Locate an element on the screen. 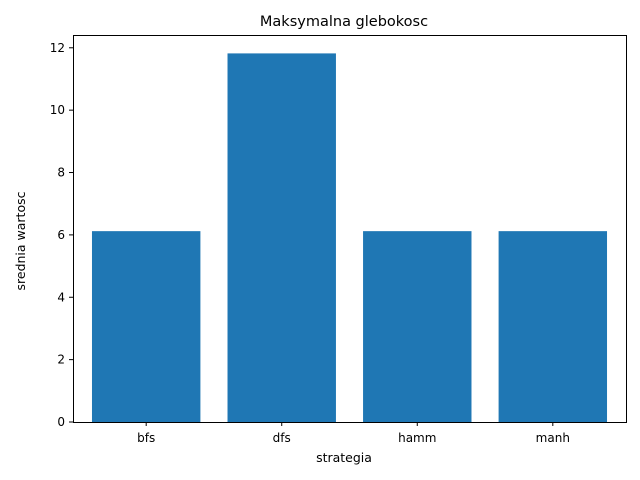  bar-manh is located at coordinates (553, 326).